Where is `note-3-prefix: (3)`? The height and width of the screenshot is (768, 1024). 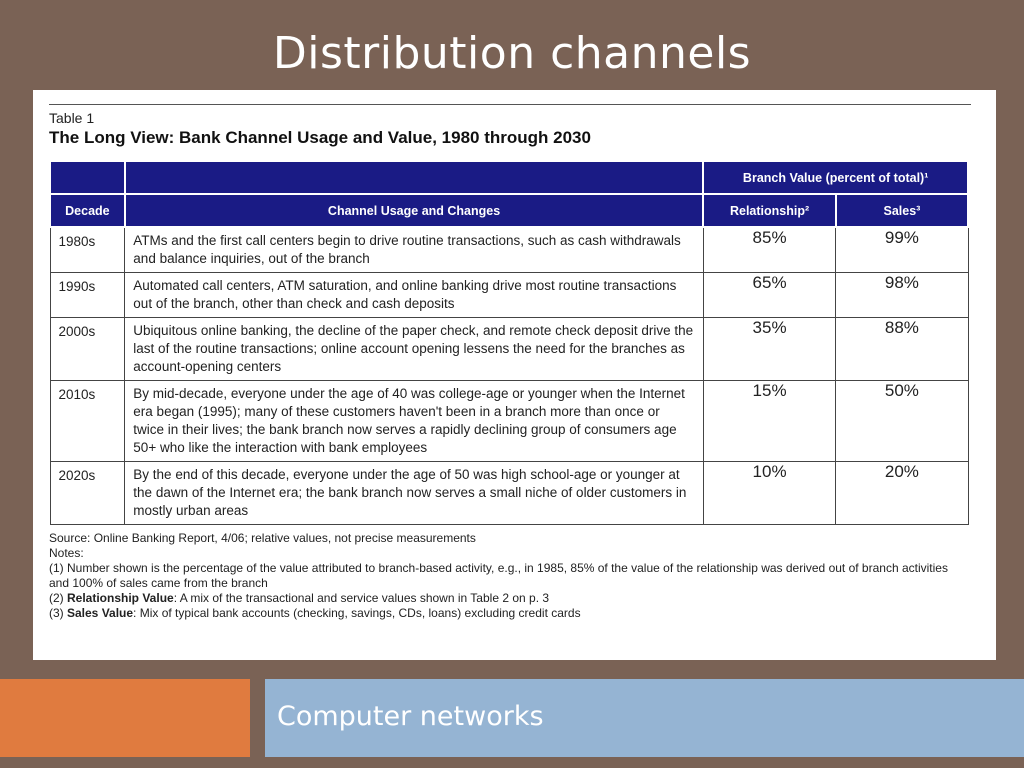 note-3-prefix: (3) is located at coordinates (58, 613).